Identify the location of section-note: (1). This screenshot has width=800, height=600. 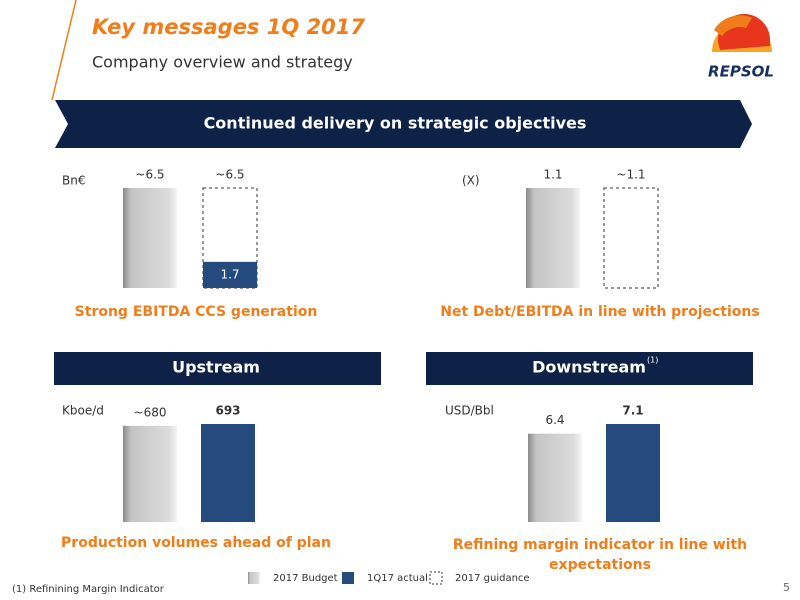
(652, 360).